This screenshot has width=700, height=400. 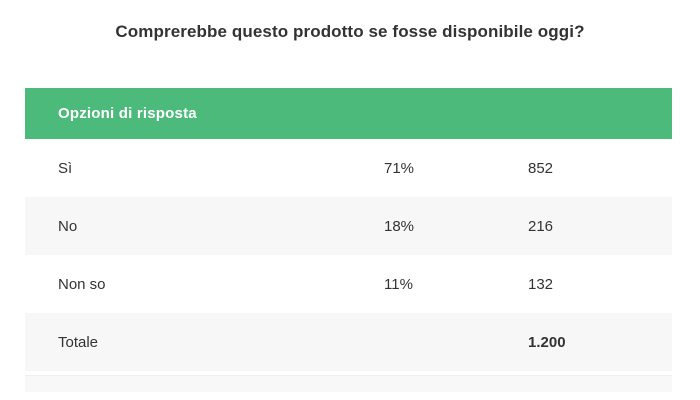 What do you see at coordinates (348, 383) in the screenshot?
I see `next-row-partial-strip` at bounding box center [348, 383].